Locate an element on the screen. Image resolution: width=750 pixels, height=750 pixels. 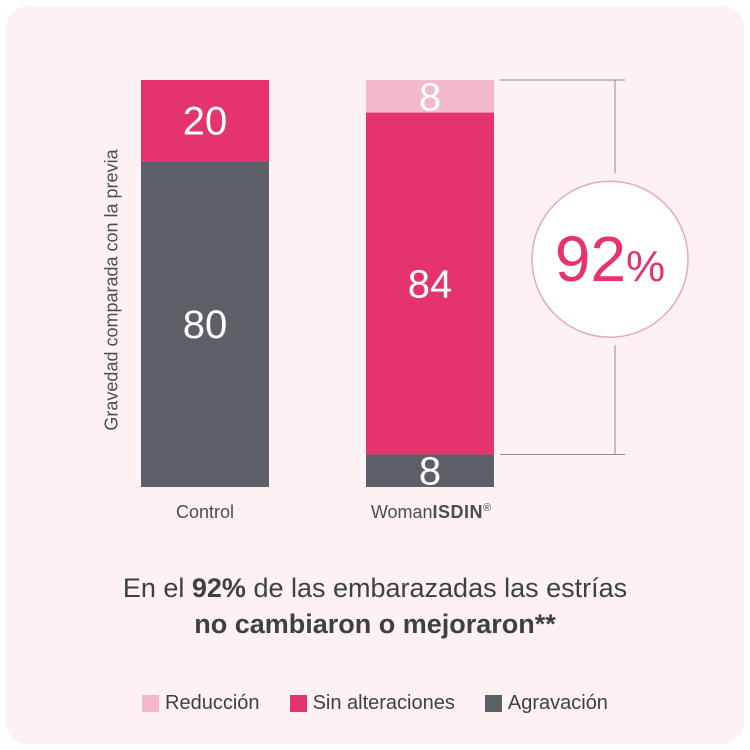
x-label-control: Control is located at coordinates (205, 512).